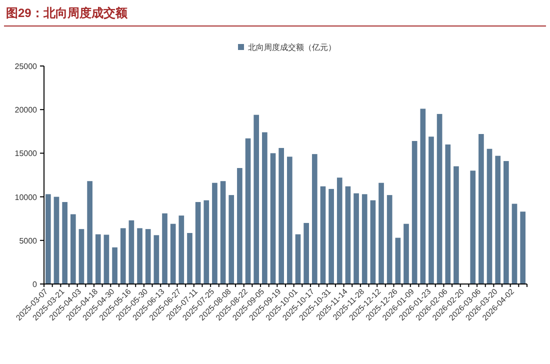 This screenshot has width=550, height=364. What do you see at coordinates (26, 197) in the screenshot?
I see `y-tick-label: 10000` at bounding box center [26, 197].